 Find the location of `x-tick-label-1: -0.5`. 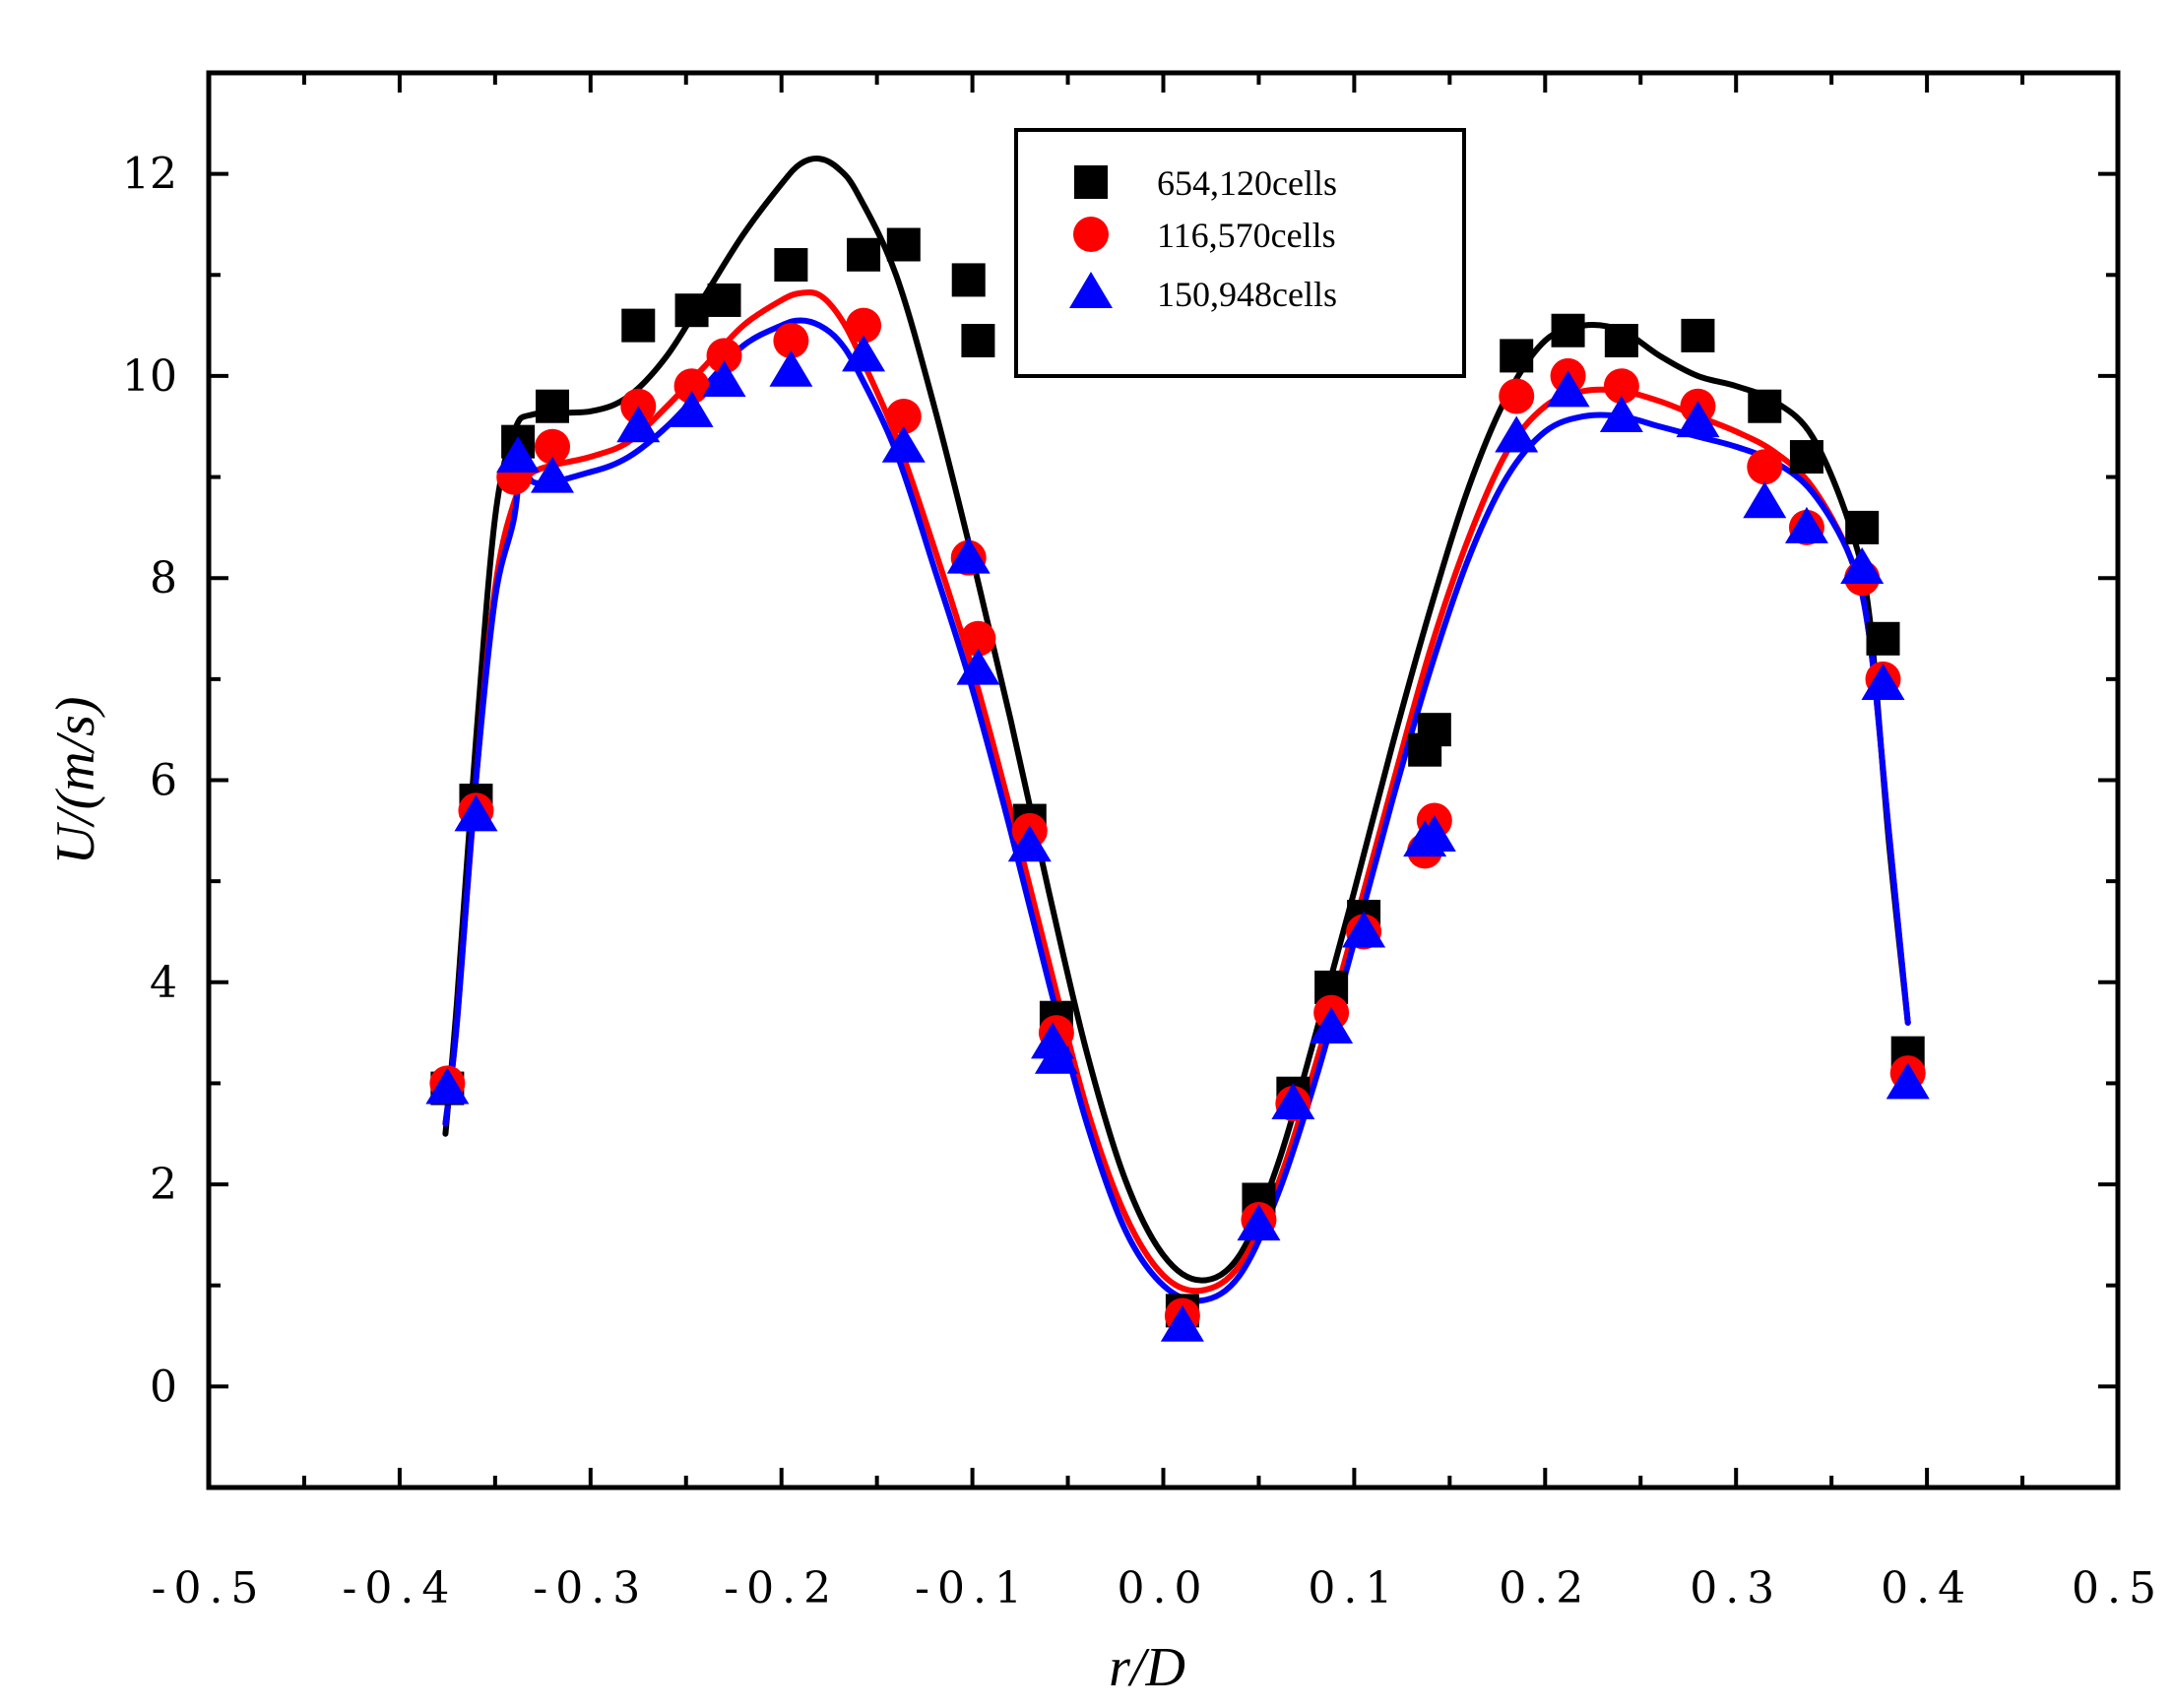

x-tick-label-1: -0.5 is located at coordinates (209, 1588).